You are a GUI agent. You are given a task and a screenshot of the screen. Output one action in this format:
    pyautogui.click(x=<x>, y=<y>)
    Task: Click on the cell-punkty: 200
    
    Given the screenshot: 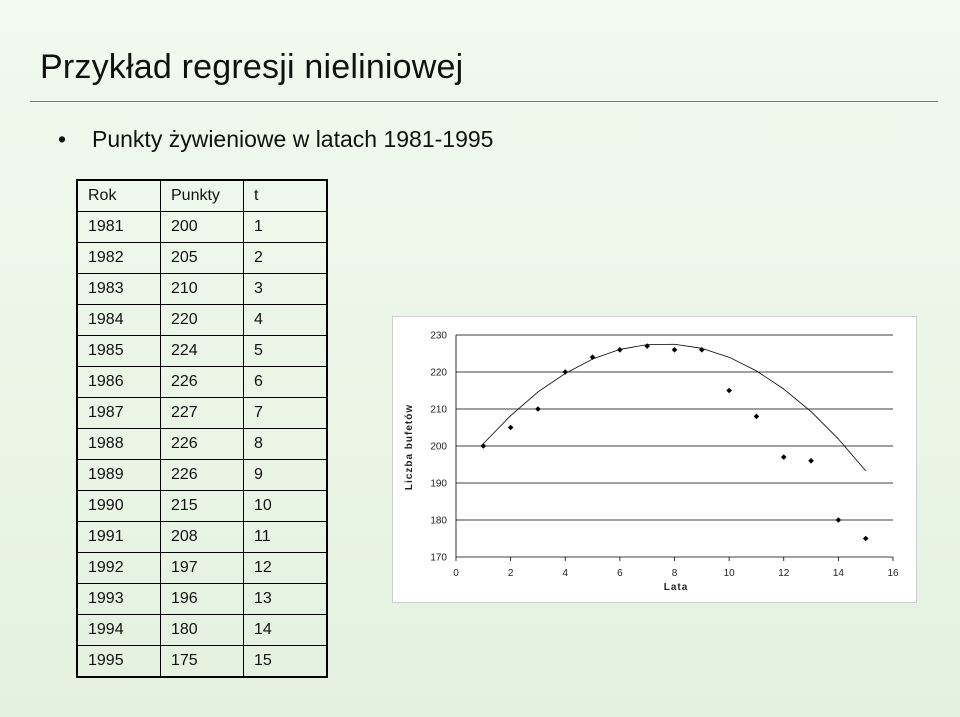 What is the action you would take?
    pyautogui.click(x=202, y=227)
    